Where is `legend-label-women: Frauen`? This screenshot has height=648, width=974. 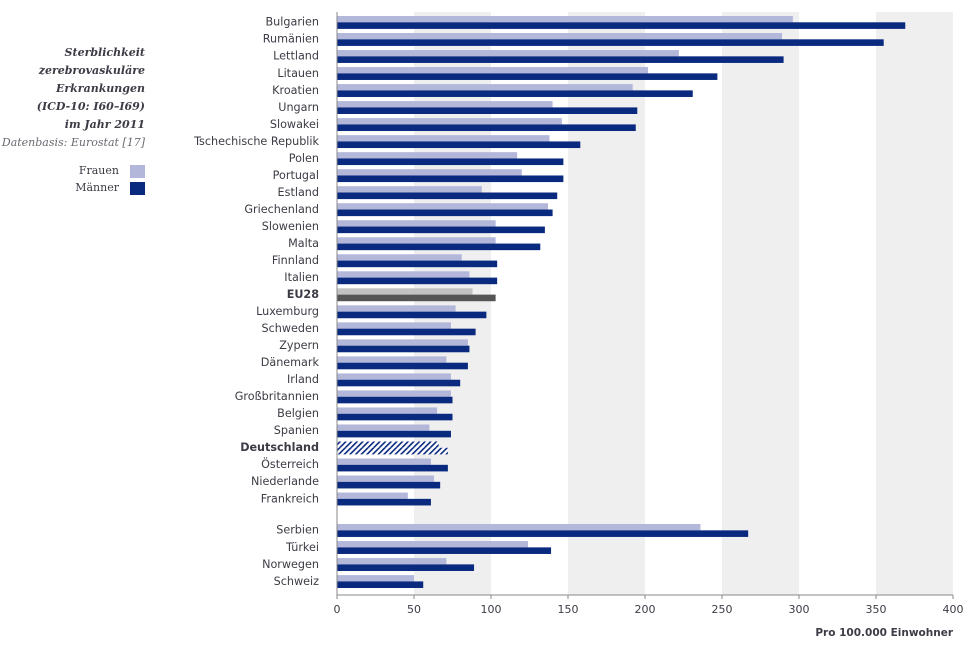 legend-label-women: Frauen is located at coordinates (98, 170).